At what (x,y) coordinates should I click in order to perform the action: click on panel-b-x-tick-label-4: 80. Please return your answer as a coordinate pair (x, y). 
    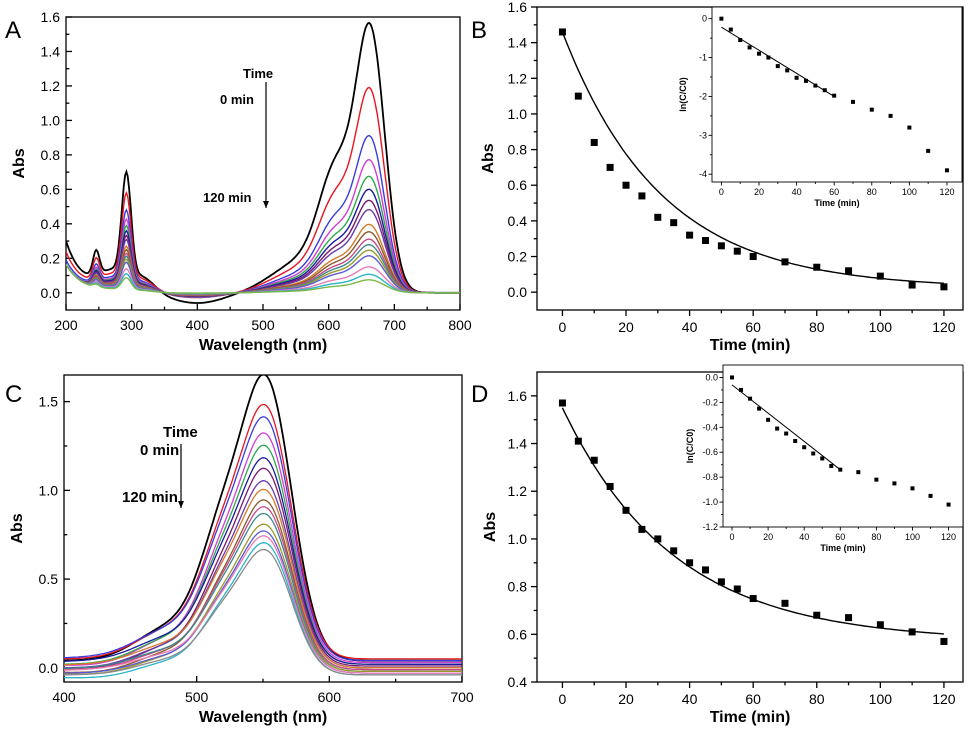
    Looking at the image, I should click on (817, 327).